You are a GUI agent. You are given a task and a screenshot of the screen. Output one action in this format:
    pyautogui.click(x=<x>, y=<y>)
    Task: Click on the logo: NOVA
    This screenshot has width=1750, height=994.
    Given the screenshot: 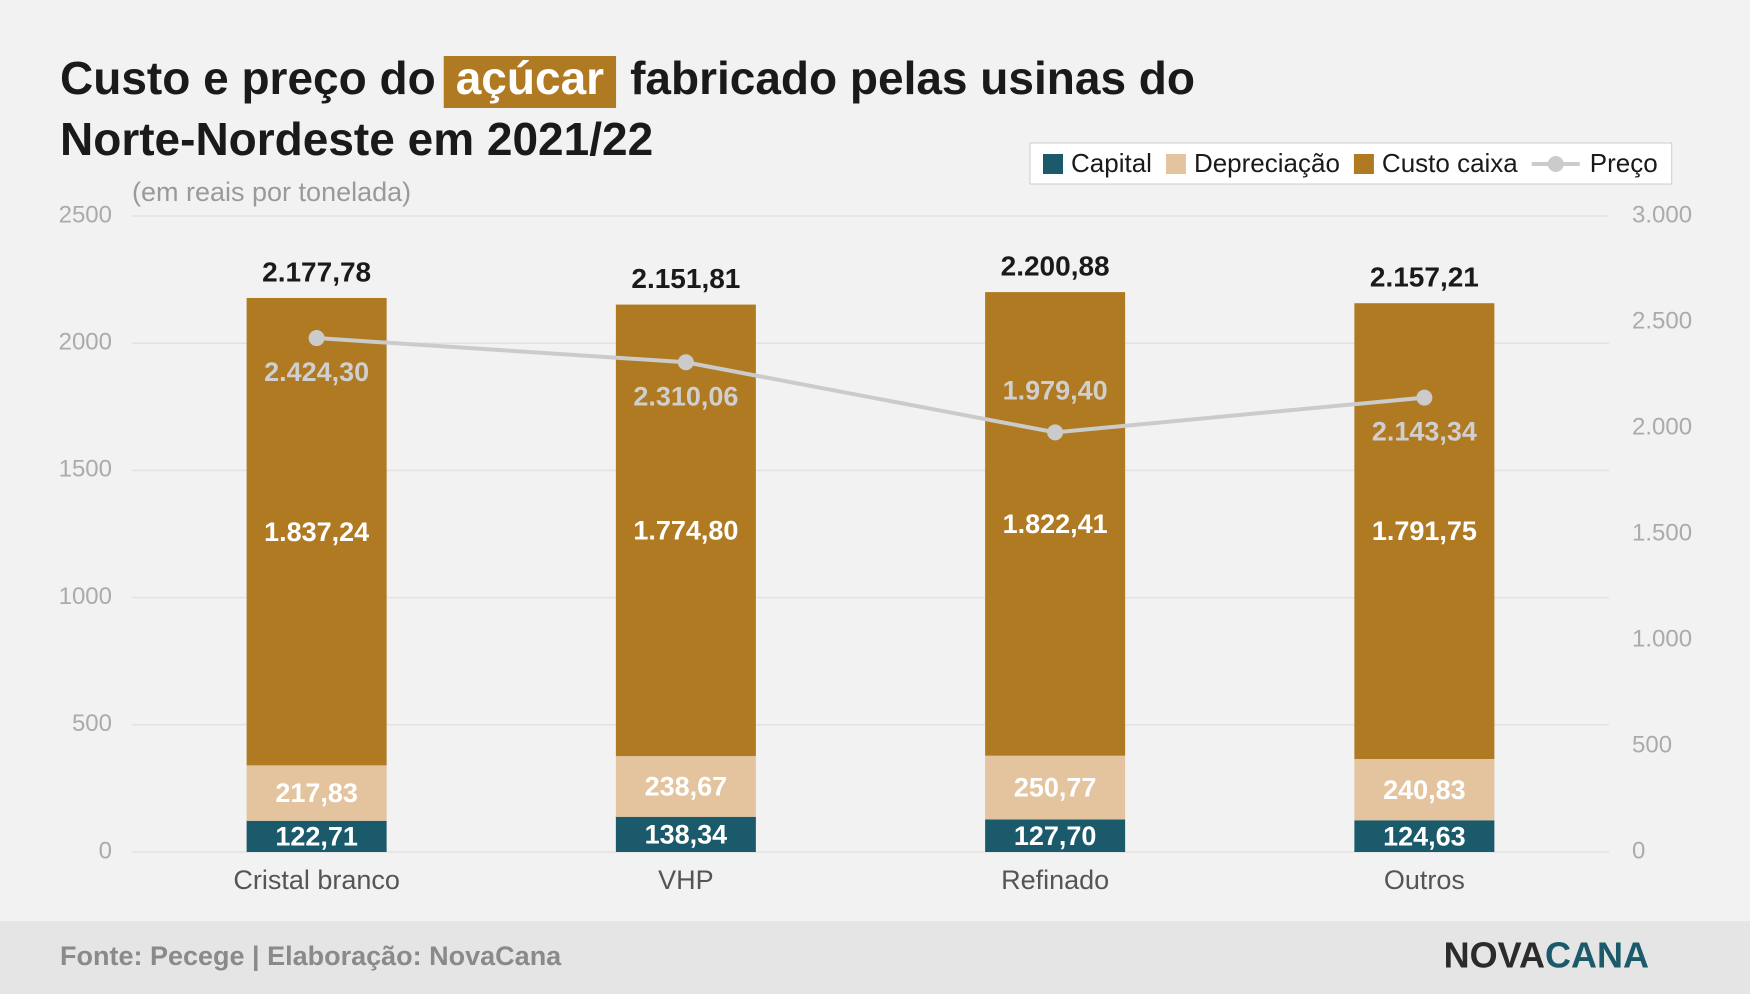 What is the action you would take?
    pyautogui.click(x=1494, y=955)
    